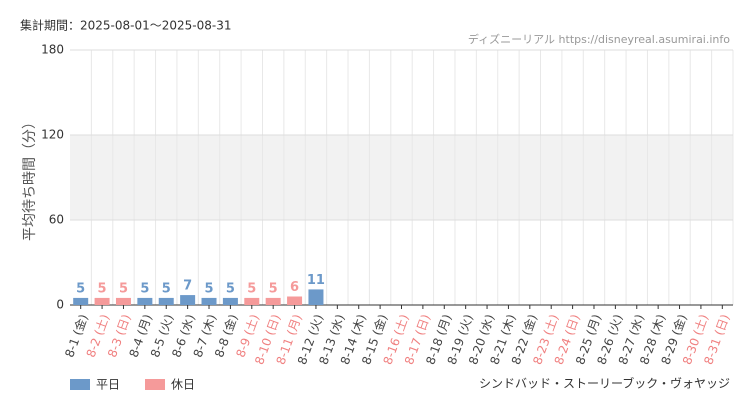 The width and height of the screenshot is (750, 410). I want to click on y-tick-label: 120, so click(52, 135).